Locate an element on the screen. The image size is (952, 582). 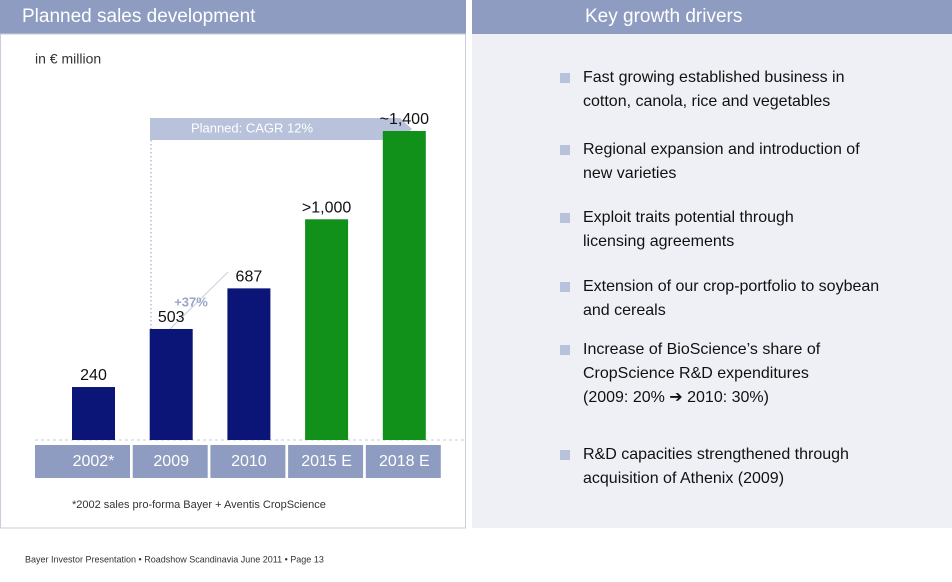
x-tick-label: 2010 is located at coordinates (249, 461).